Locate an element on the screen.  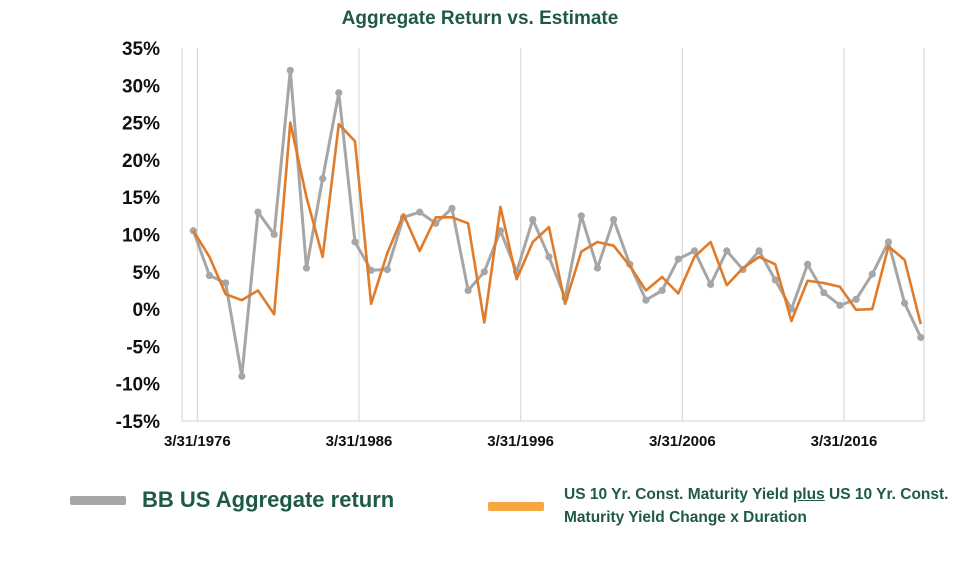
y-tick-label: -5% is located at coordinates (143, 347).